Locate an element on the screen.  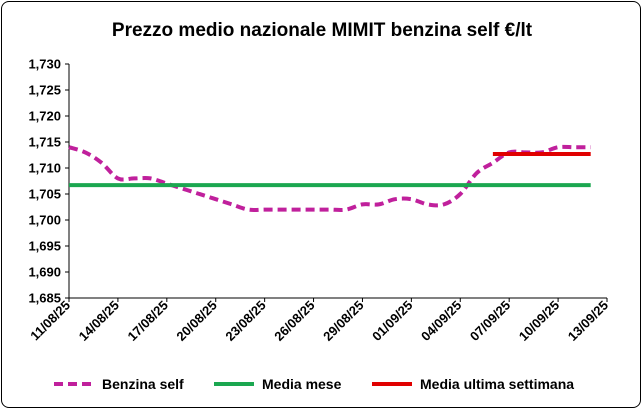
y-tick-label: 1,685 is located at coordinates (44, 298).